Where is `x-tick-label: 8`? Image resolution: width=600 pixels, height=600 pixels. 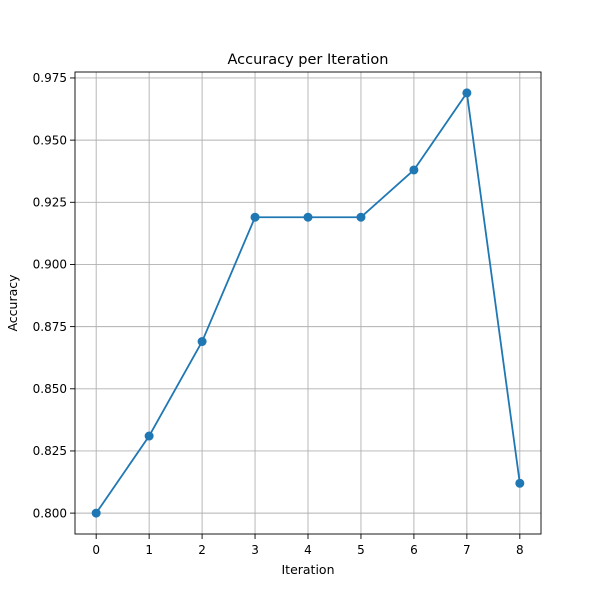 x-tick-label: 8 is located at coordinates (520, 550).